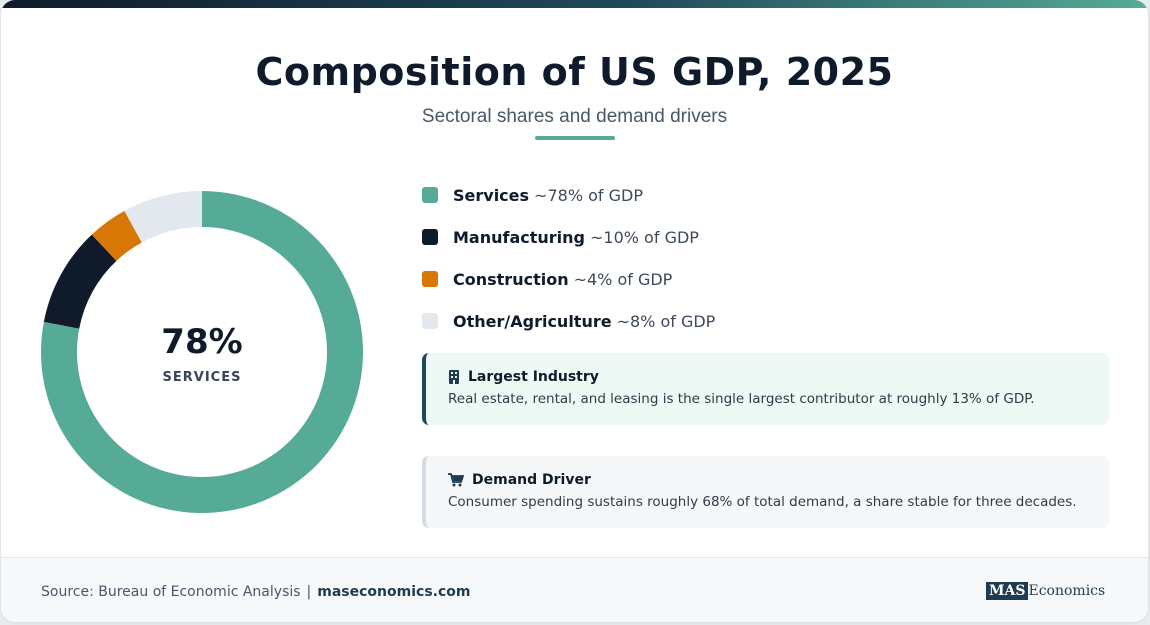 The image size is (1150, 625). Describe the element at coordinates (623, 279) in the screenshot. I see `legend-value: ~4% of GDP` at that location.